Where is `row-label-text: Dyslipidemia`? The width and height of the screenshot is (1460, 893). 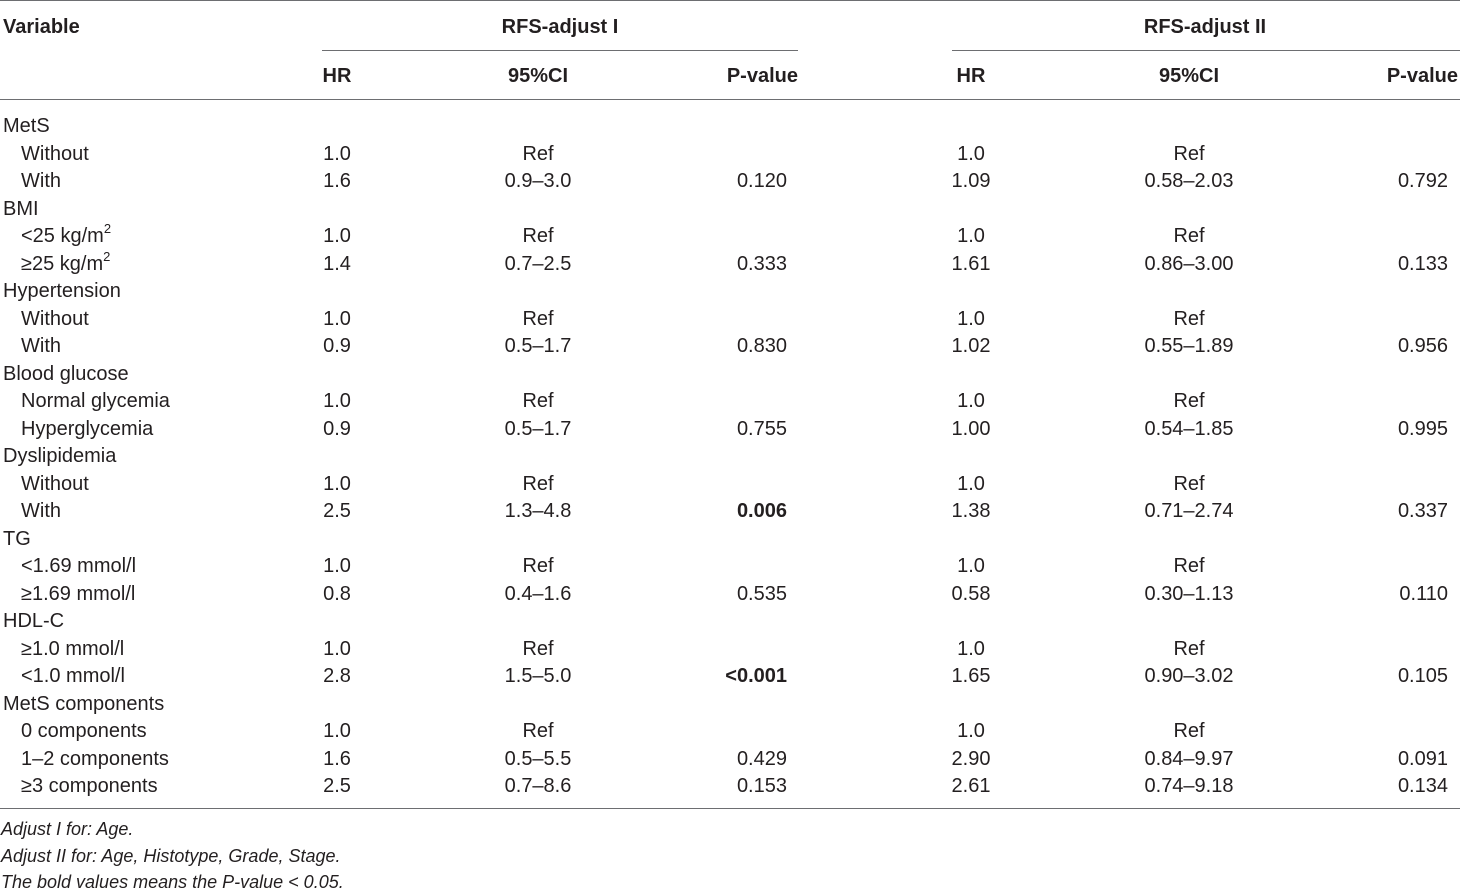 row-label-text: Dyslipidemia is located at coordinates (60, 456).